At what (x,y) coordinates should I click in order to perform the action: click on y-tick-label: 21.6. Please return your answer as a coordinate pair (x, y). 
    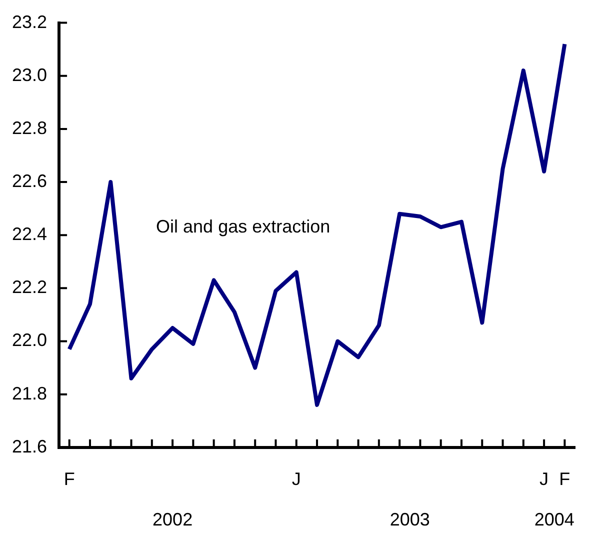
    Looking at the image, I should click on (30, 446).